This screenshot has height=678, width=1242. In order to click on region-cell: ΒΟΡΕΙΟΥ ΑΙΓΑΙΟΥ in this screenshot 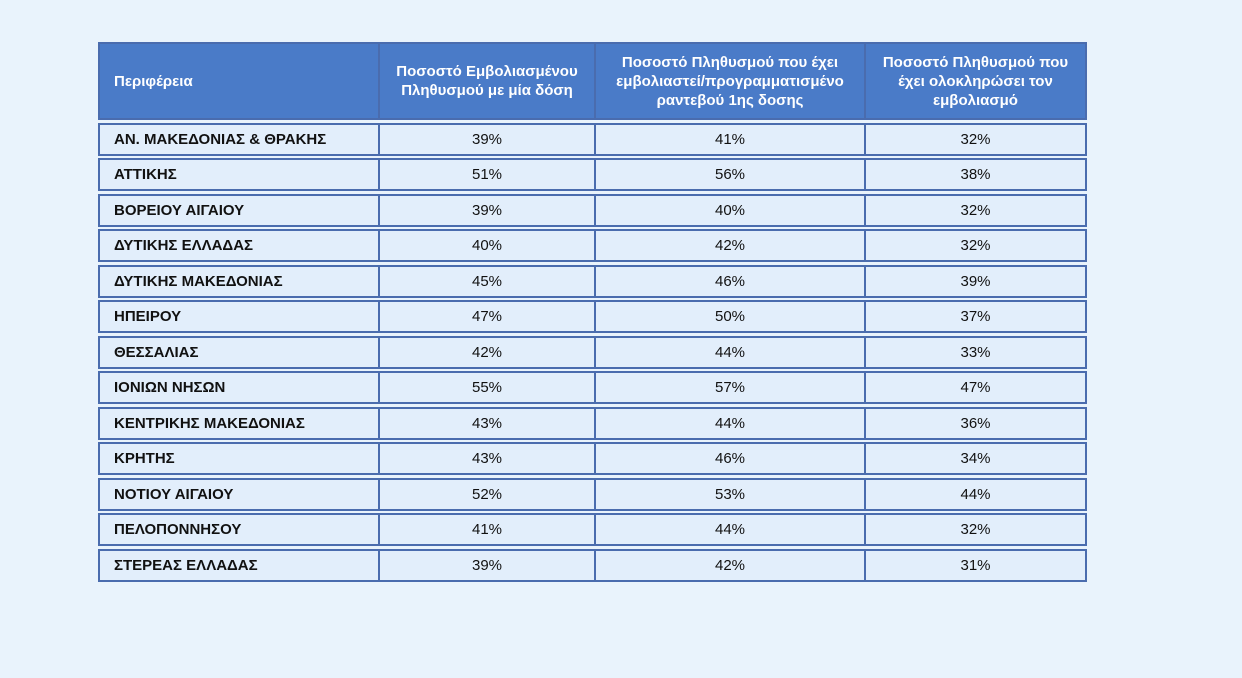, I will do `click(179, 210)`.